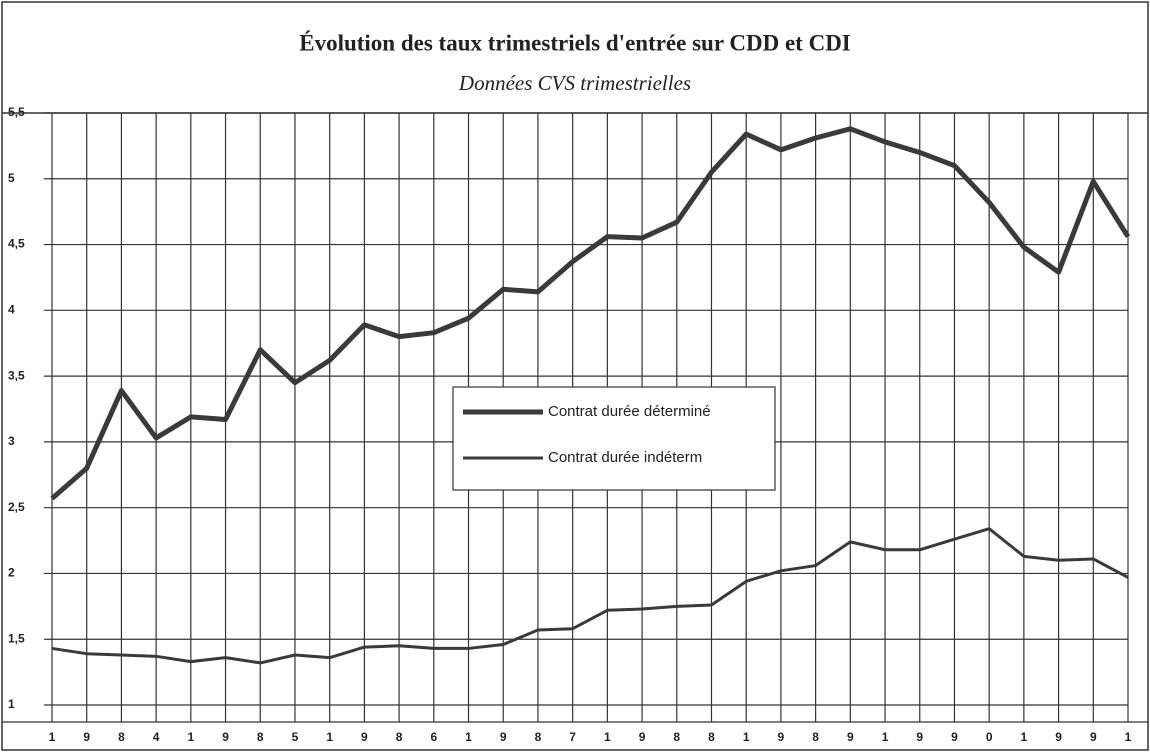  I want to click on y-tick-label: 3,5, so click(16, 375).